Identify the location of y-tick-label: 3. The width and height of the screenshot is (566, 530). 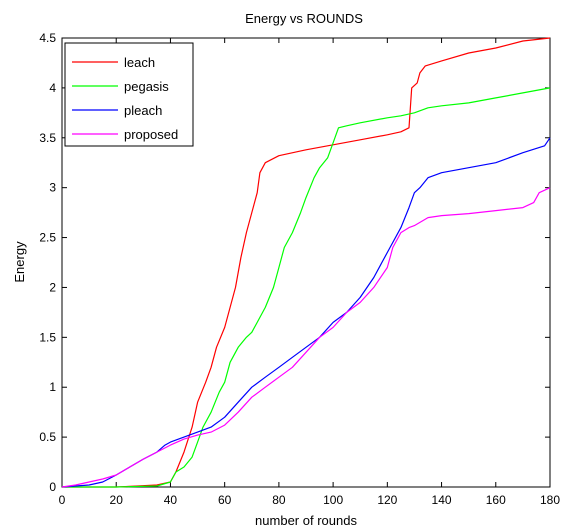
(52, 188).